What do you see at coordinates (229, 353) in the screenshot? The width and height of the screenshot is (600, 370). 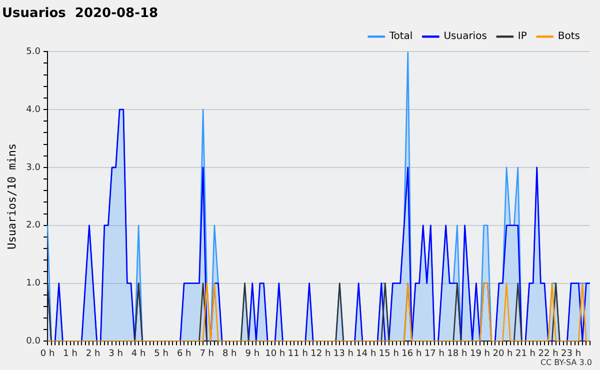 I see `x-tick-label: 8 h` at bounding box center [229, 353].